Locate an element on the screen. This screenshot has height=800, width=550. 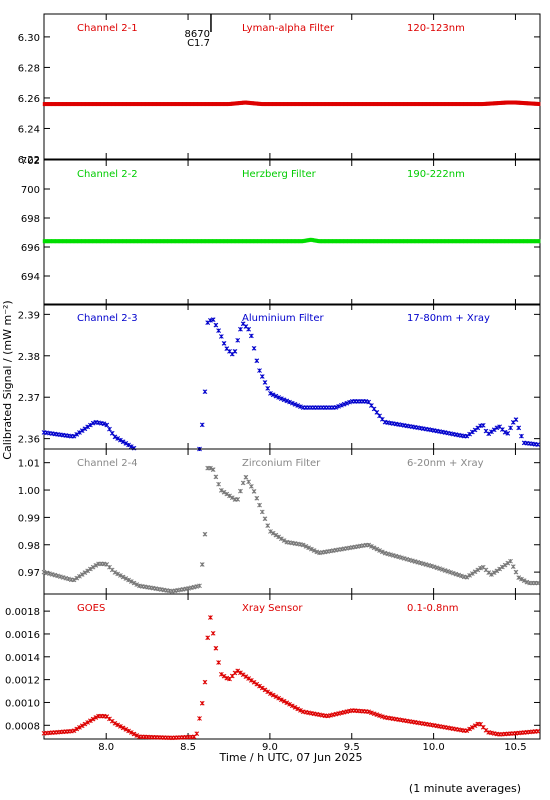
panel-channel-label: Channel 2-3 is located at coordinates (107, 318).